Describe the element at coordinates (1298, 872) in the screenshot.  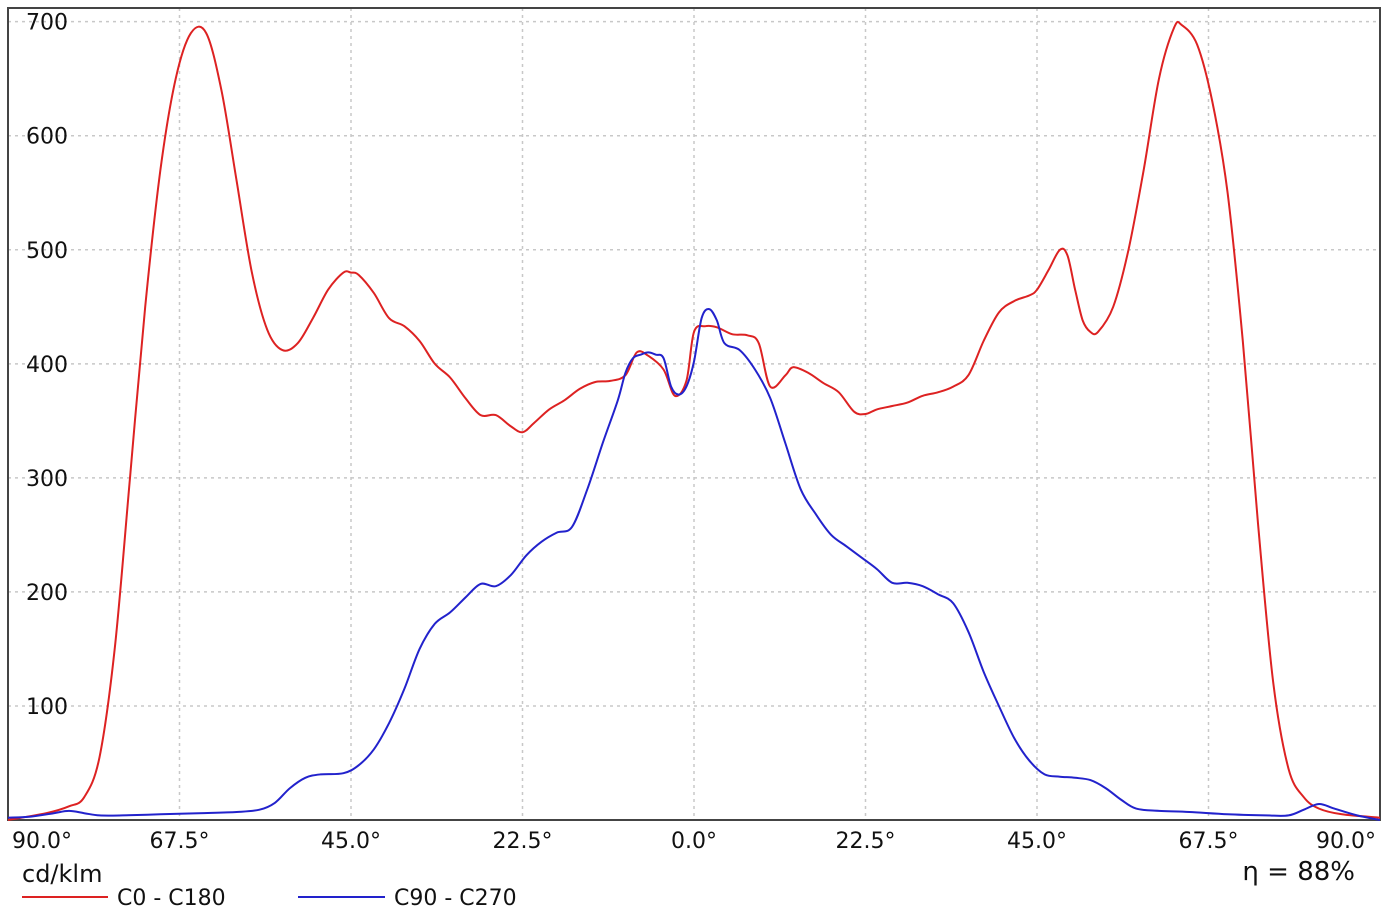
I see `efficiency-label: η = 88%` at that location.